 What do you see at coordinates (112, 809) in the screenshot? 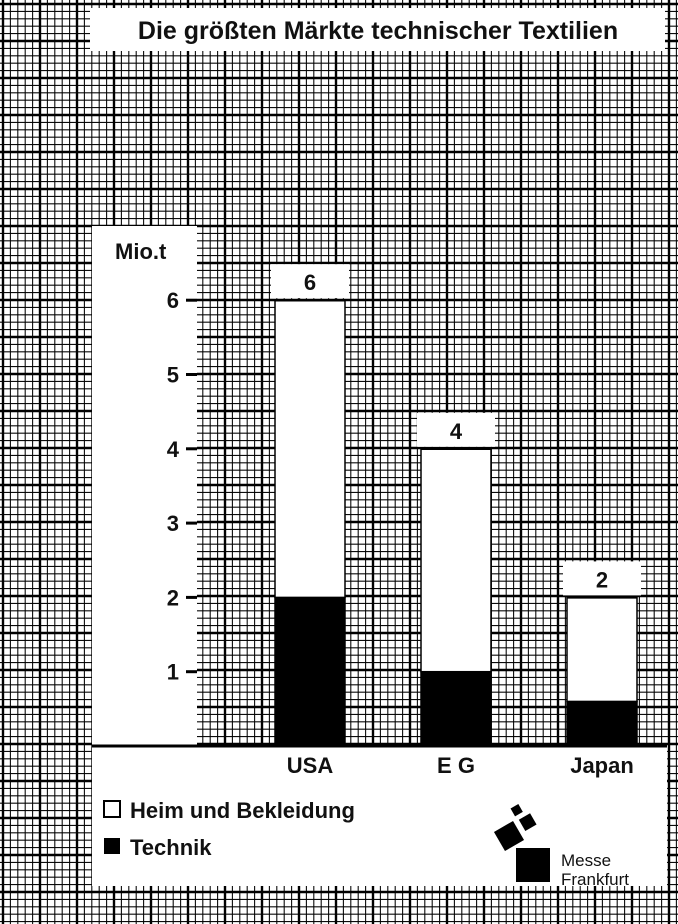
I see `legend-swatch-heim` at bounding box center [112, 809].